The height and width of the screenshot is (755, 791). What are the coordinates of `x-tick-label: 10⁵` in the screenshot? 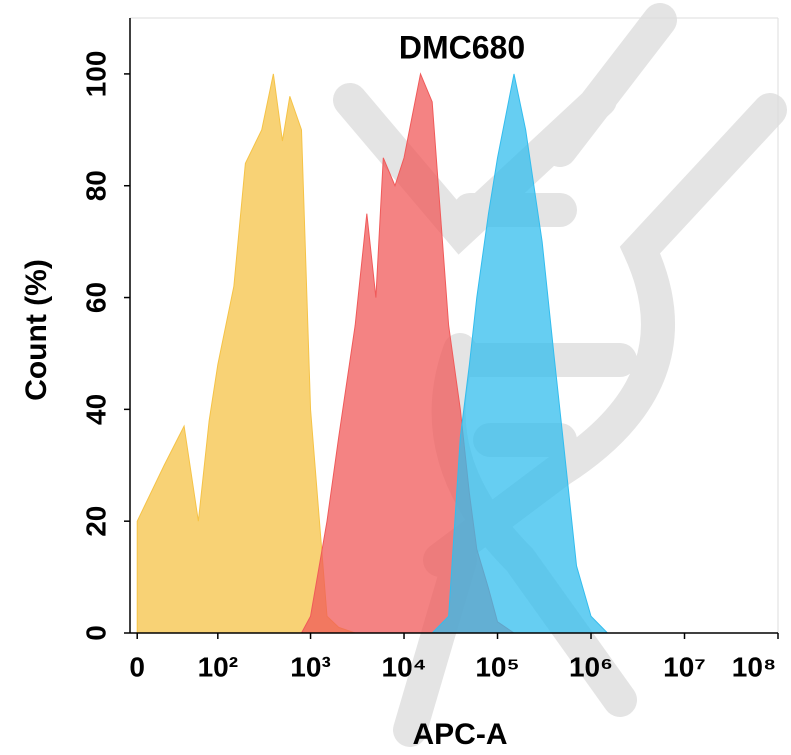 It's located at (497, 666).